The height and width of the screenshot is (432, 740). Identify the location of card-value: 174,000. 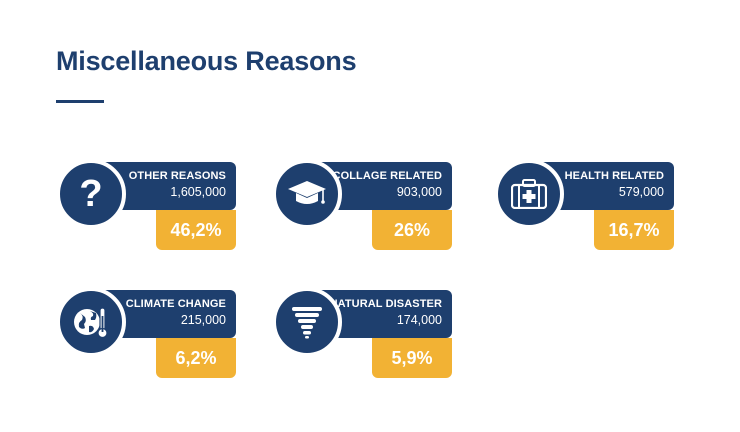
(419, 320).